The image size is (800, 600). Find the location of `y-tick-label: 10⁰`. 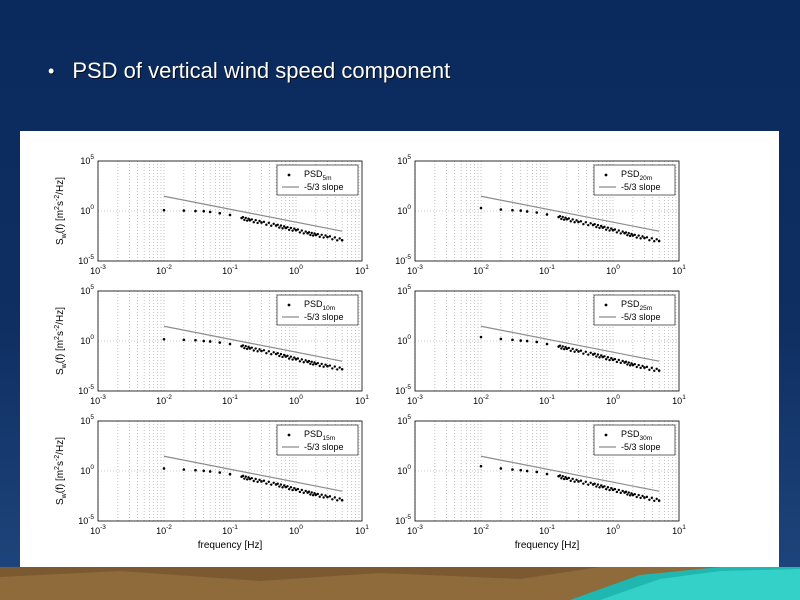

y-tick-label: 10⁰ is located at coordinates (87, 470).